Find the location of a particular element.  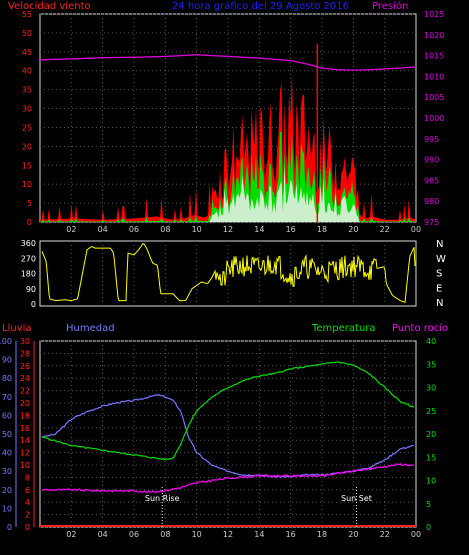

rain-y-tick: 0 is located at coordinates (27, 527).